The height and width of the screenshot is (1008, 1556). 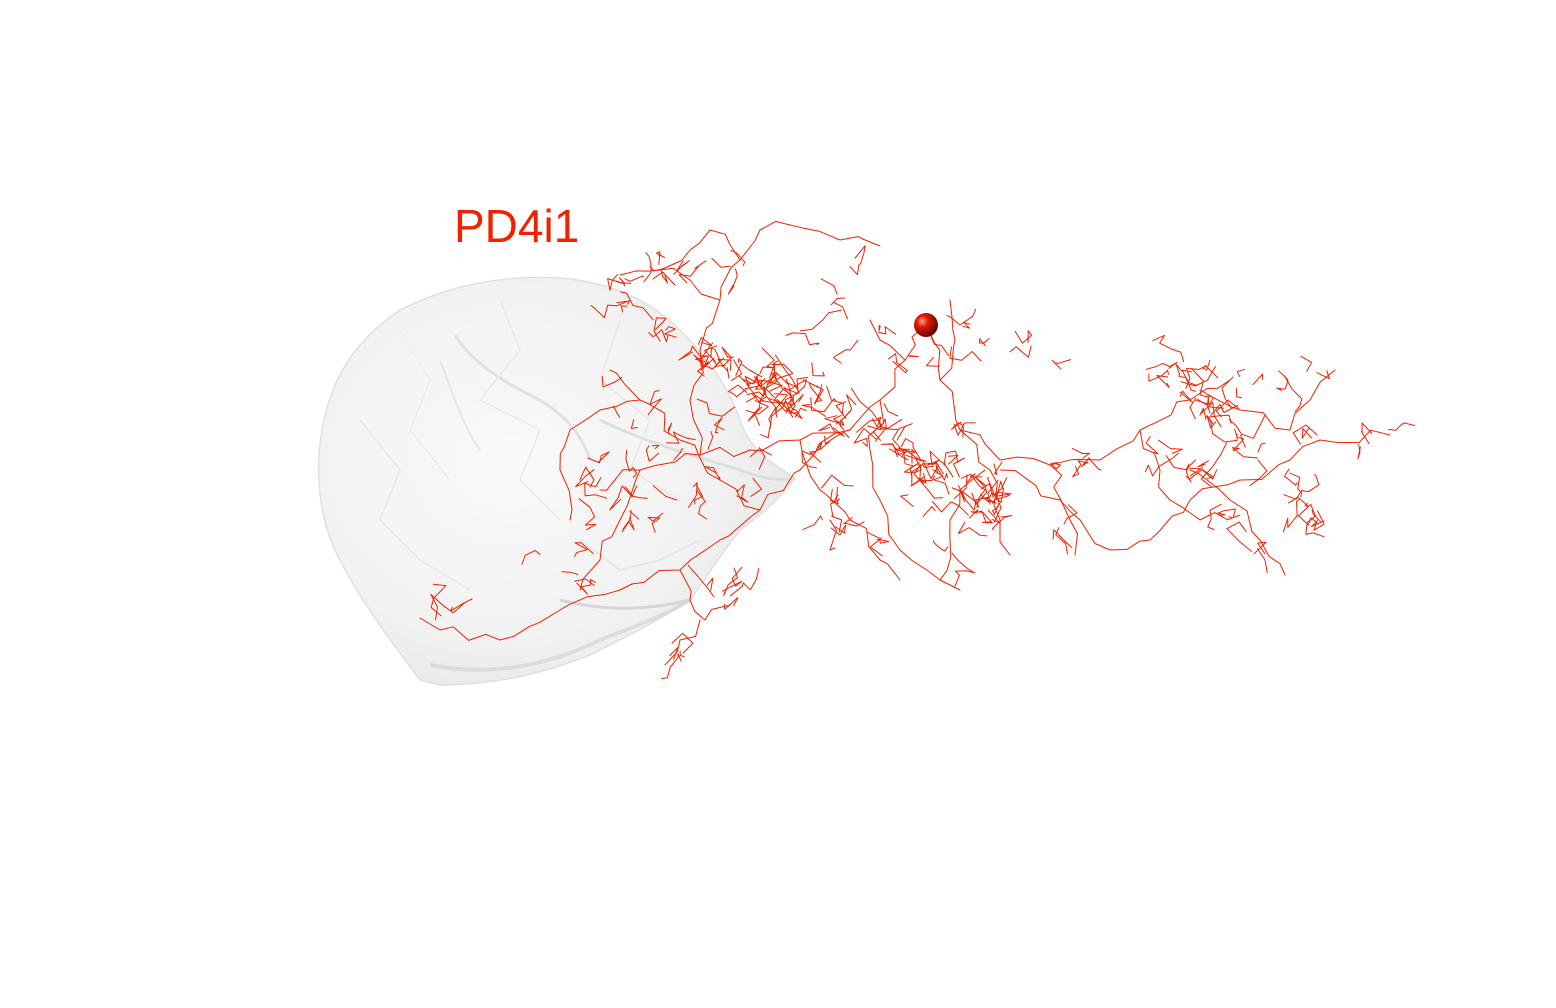 What do you see at coordinates (926, 325) in the screenshot?
I see `neuron-soma` at bounding box center [926, 325].